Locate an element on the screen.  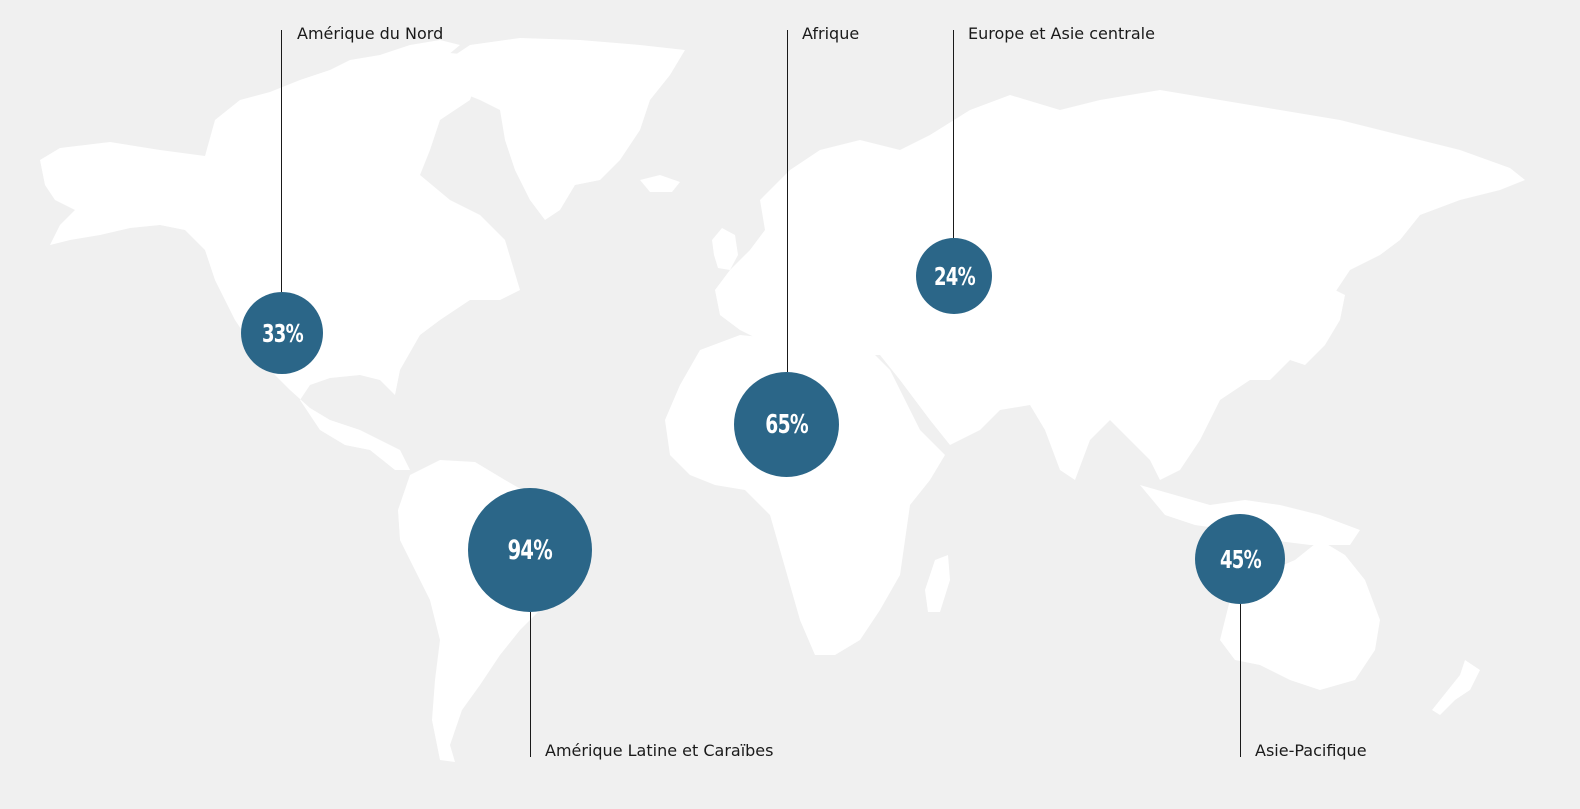
leader-line-latin-america is located at coordinates (530, 684).